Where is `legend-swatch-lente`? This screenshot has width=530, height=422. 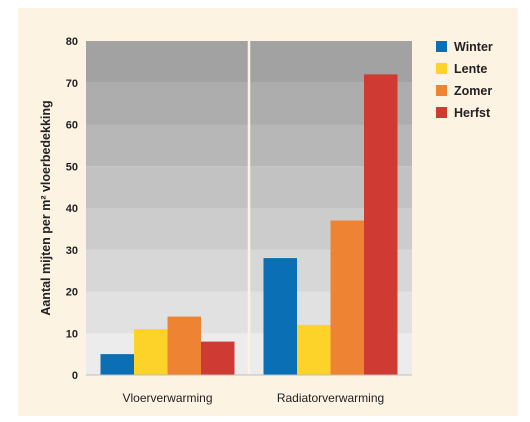 legend-swatch-lente is located at coordinates (441, 68).